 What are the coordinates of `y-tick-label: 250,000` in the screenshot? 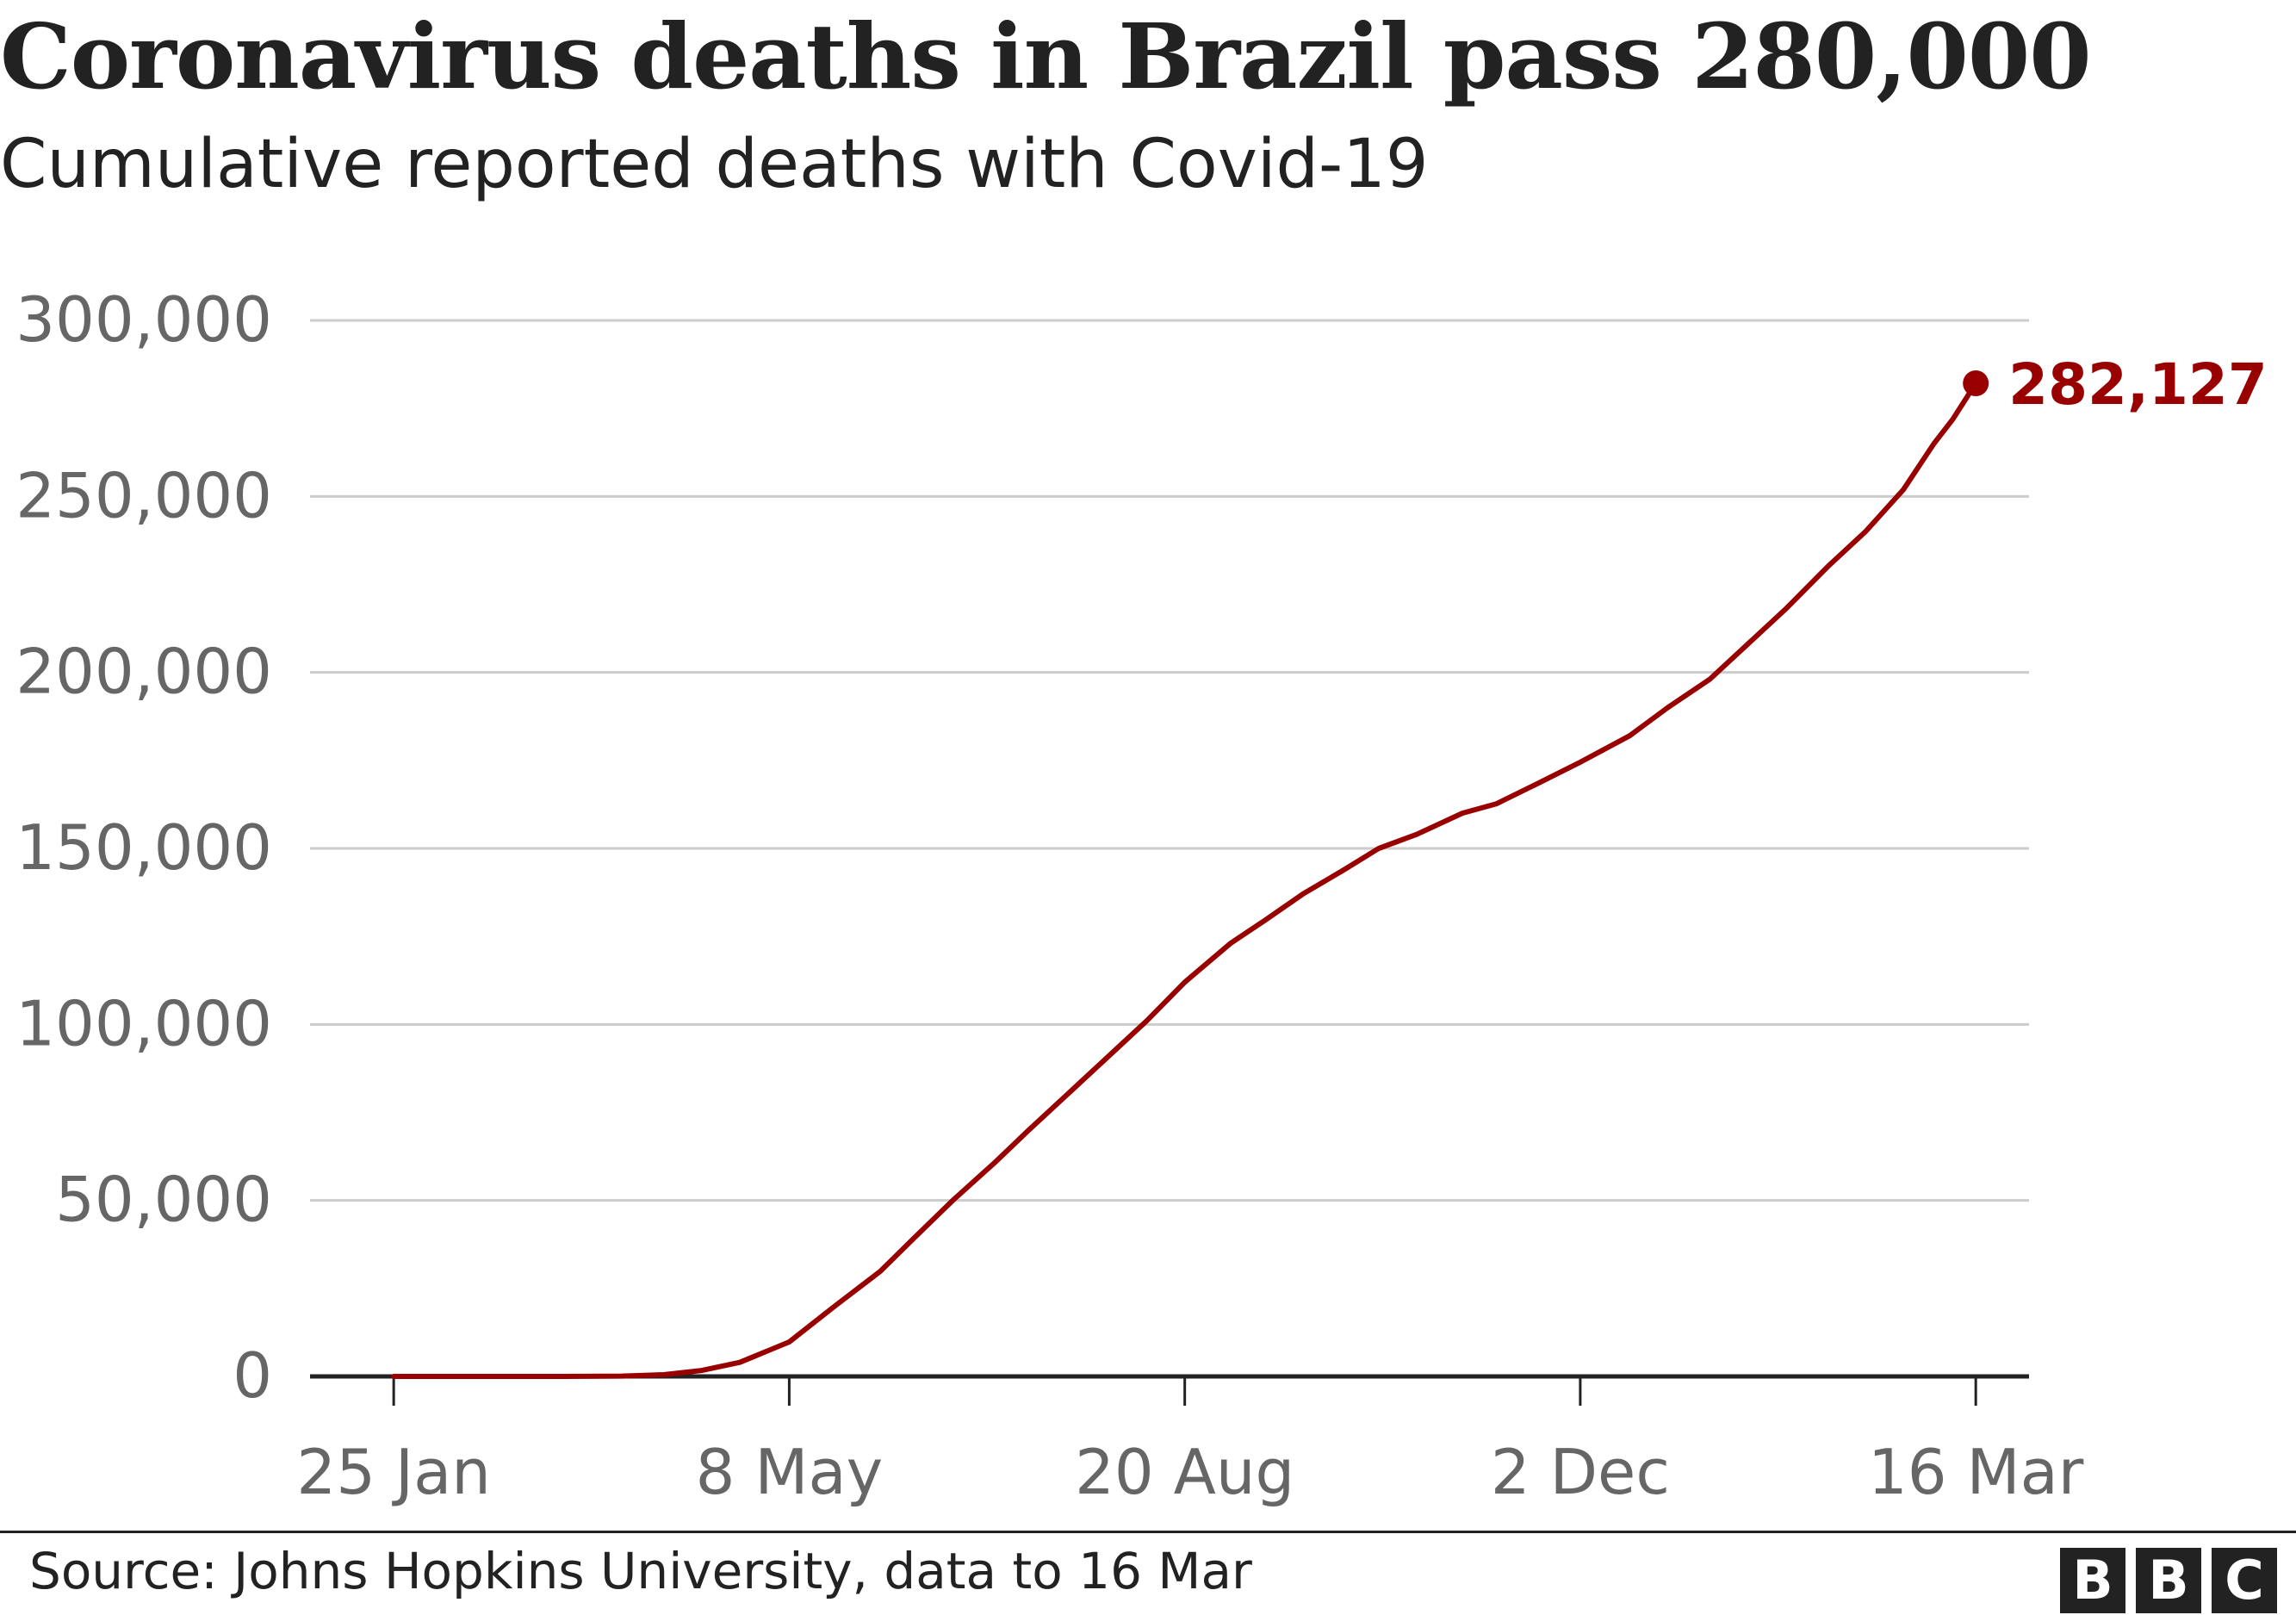 It's located at (144, 495).